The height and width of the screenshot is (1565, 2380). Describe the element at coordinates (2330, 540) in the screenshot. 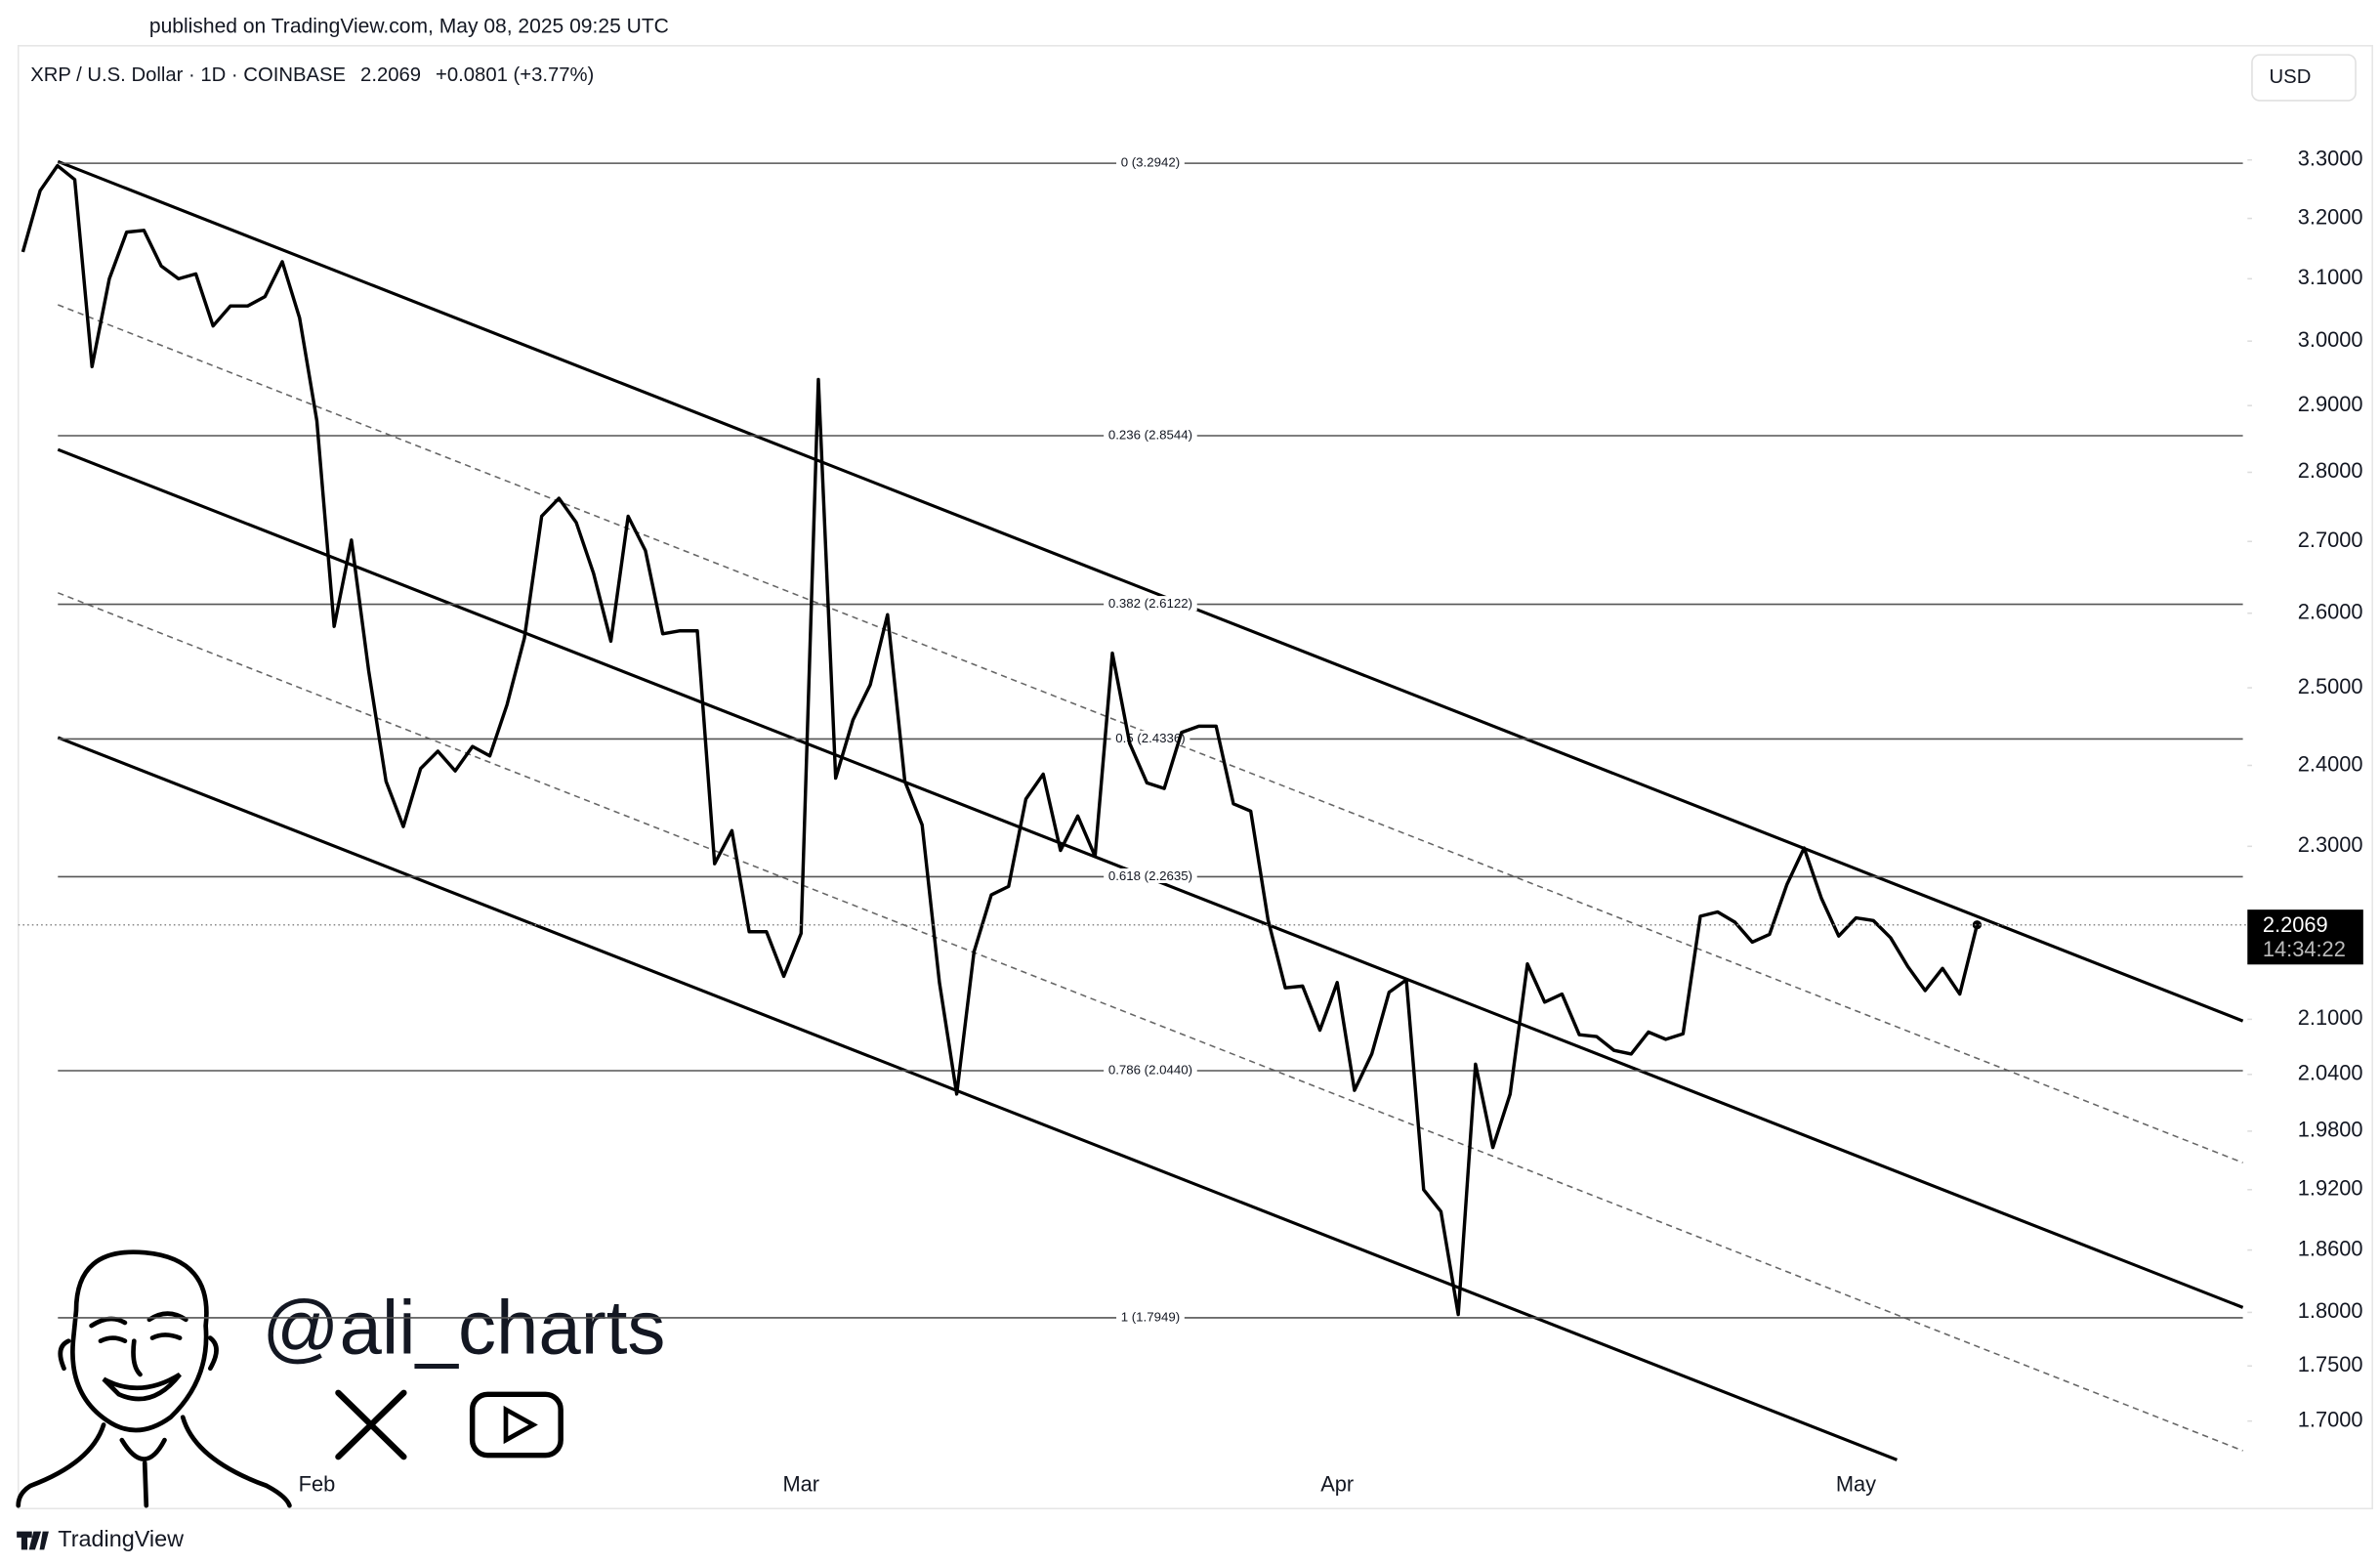

I see `y-tick-label: 2.7000` at that location.